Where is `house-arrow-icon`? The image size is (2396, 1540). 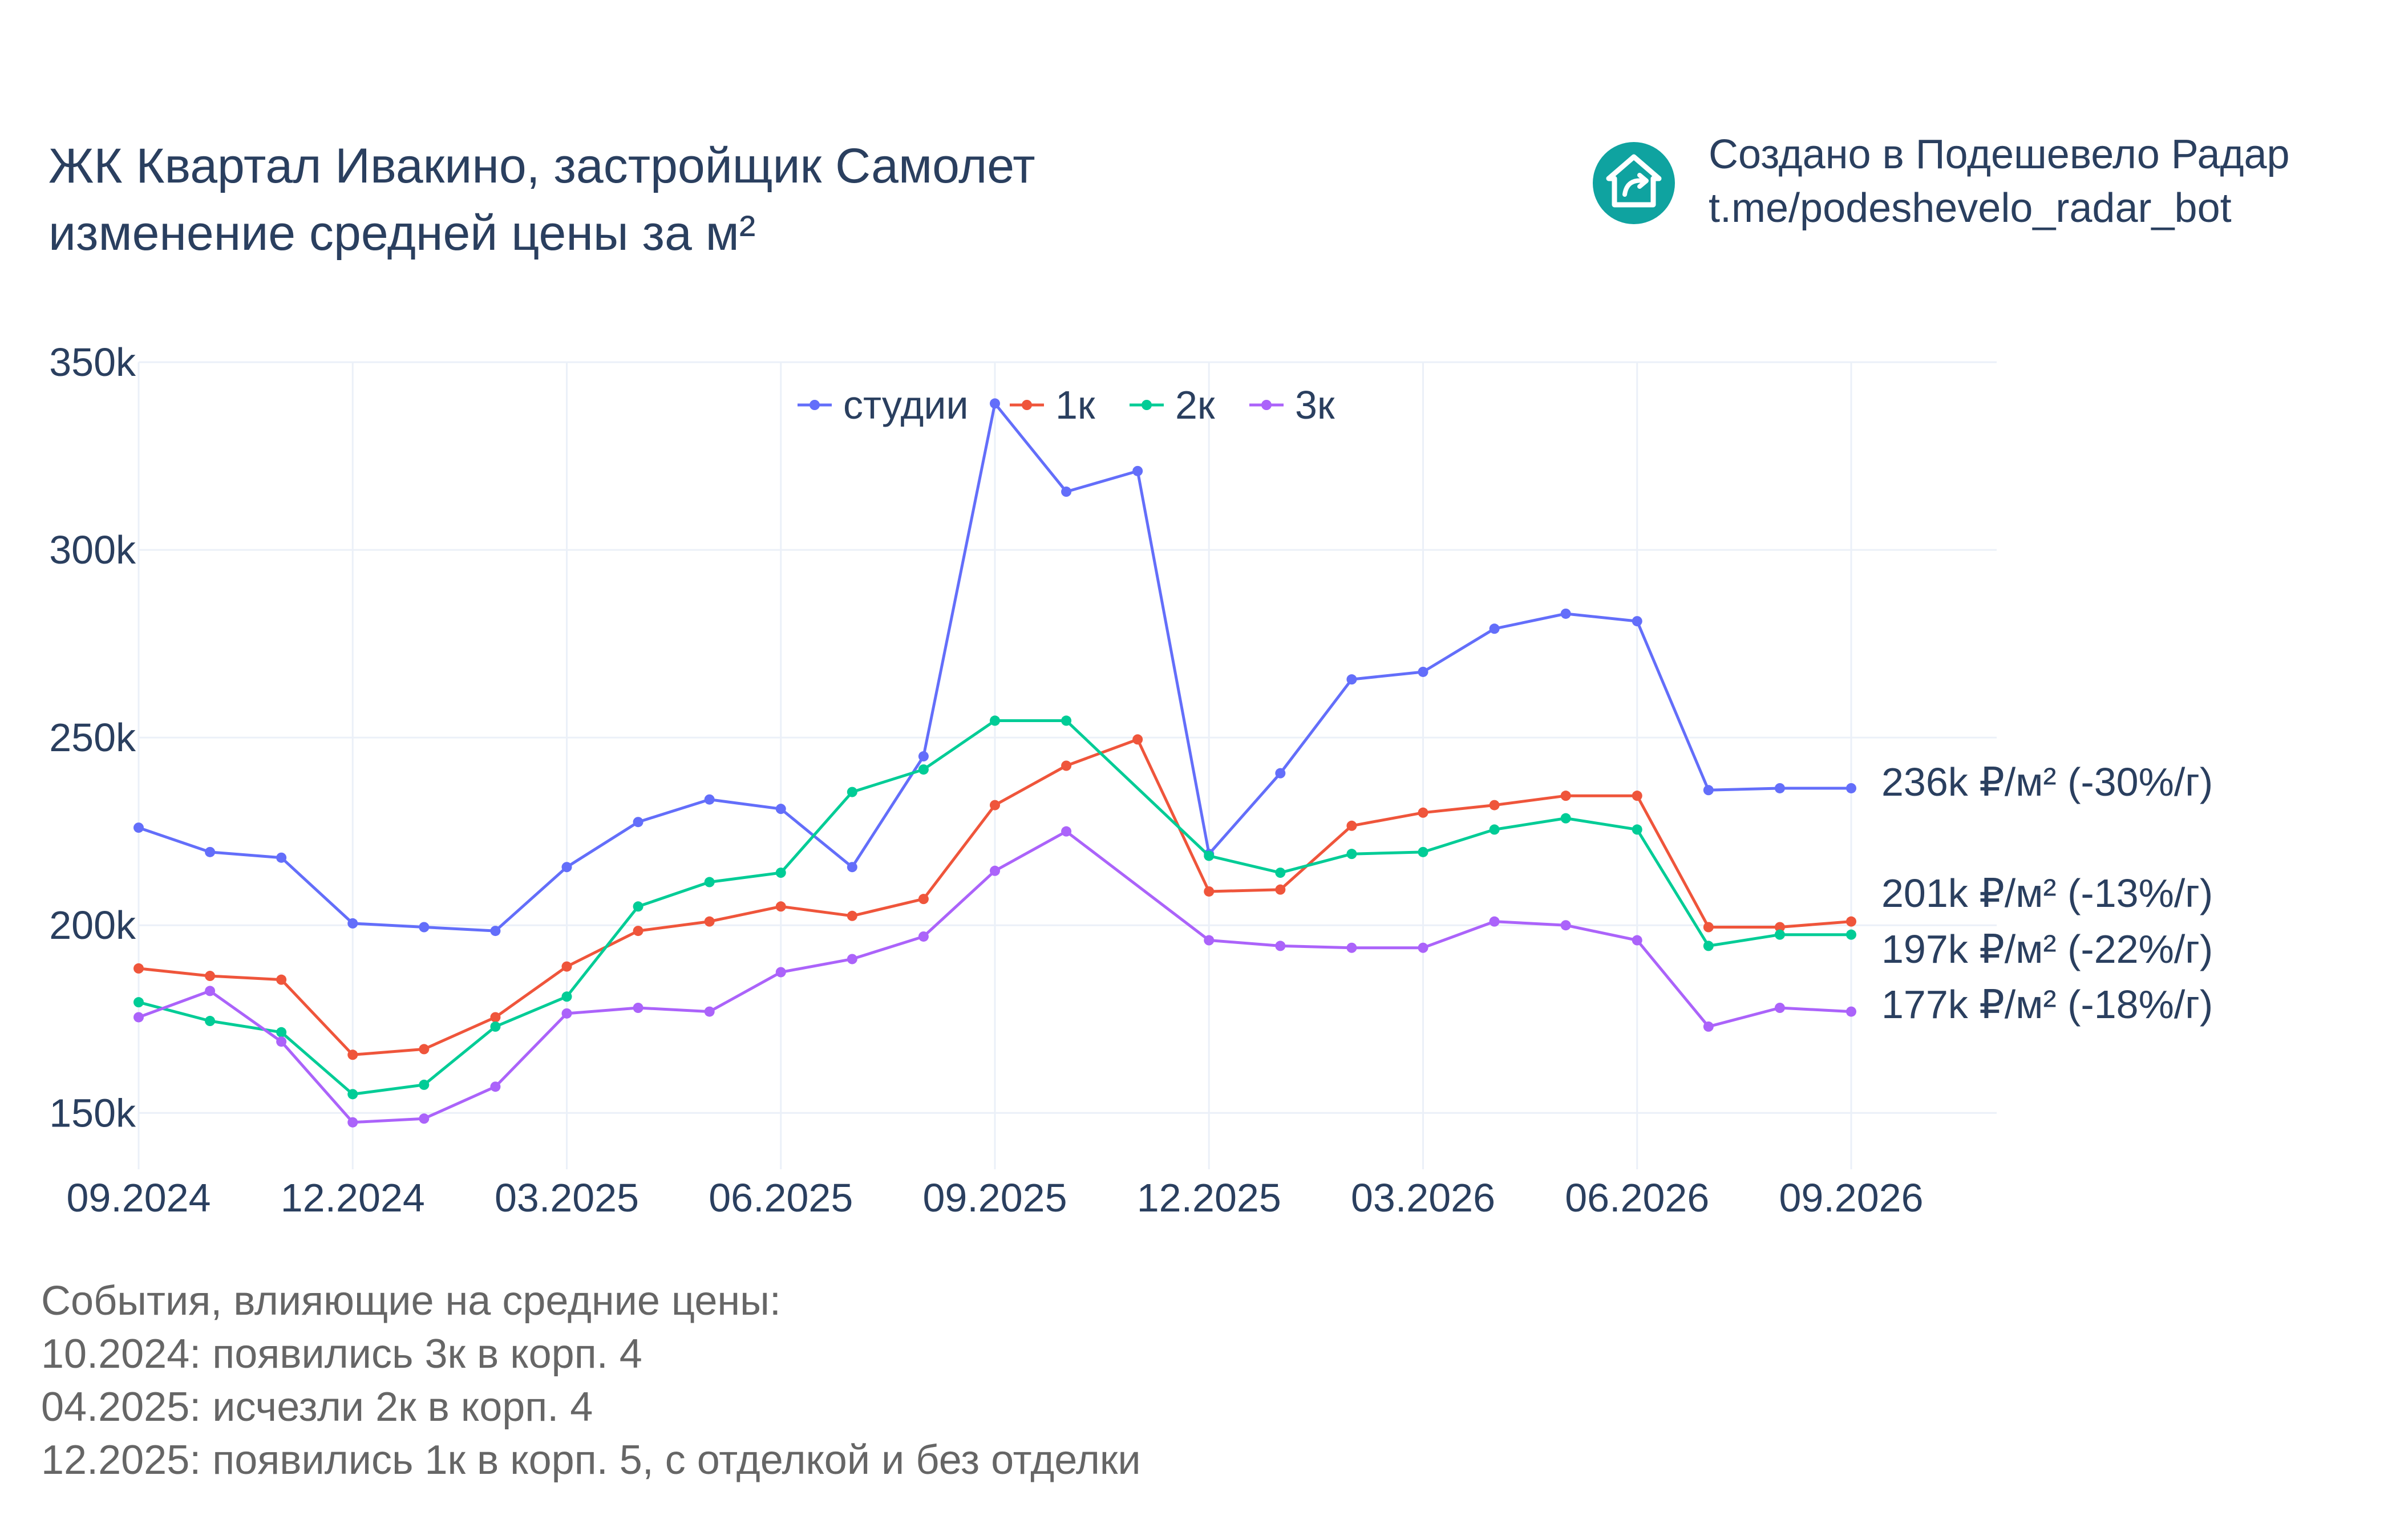
house-arrow-icon is located at coordinates (1634, 183).